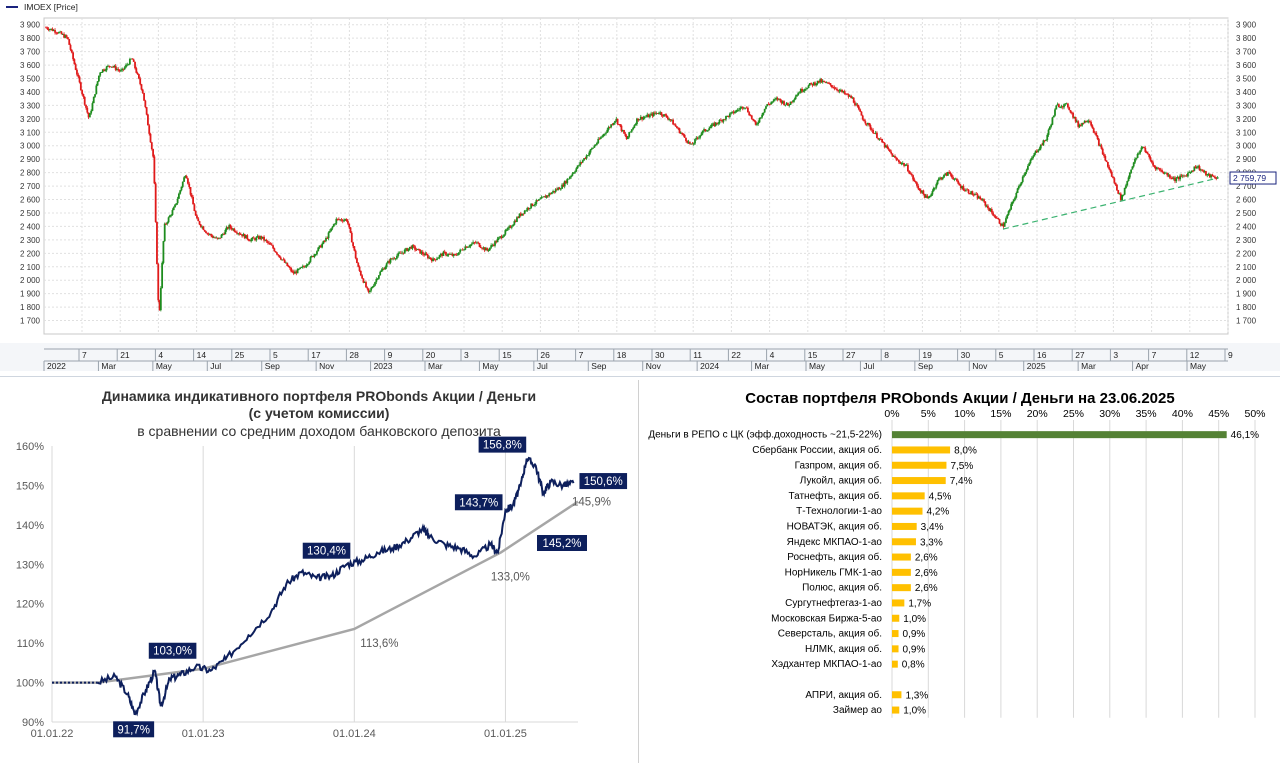 The width and height of the screenshot is (1280, 763). I want to click on composition-category: Хэдхантер МКПАО-1-ао, so click(826, 664).